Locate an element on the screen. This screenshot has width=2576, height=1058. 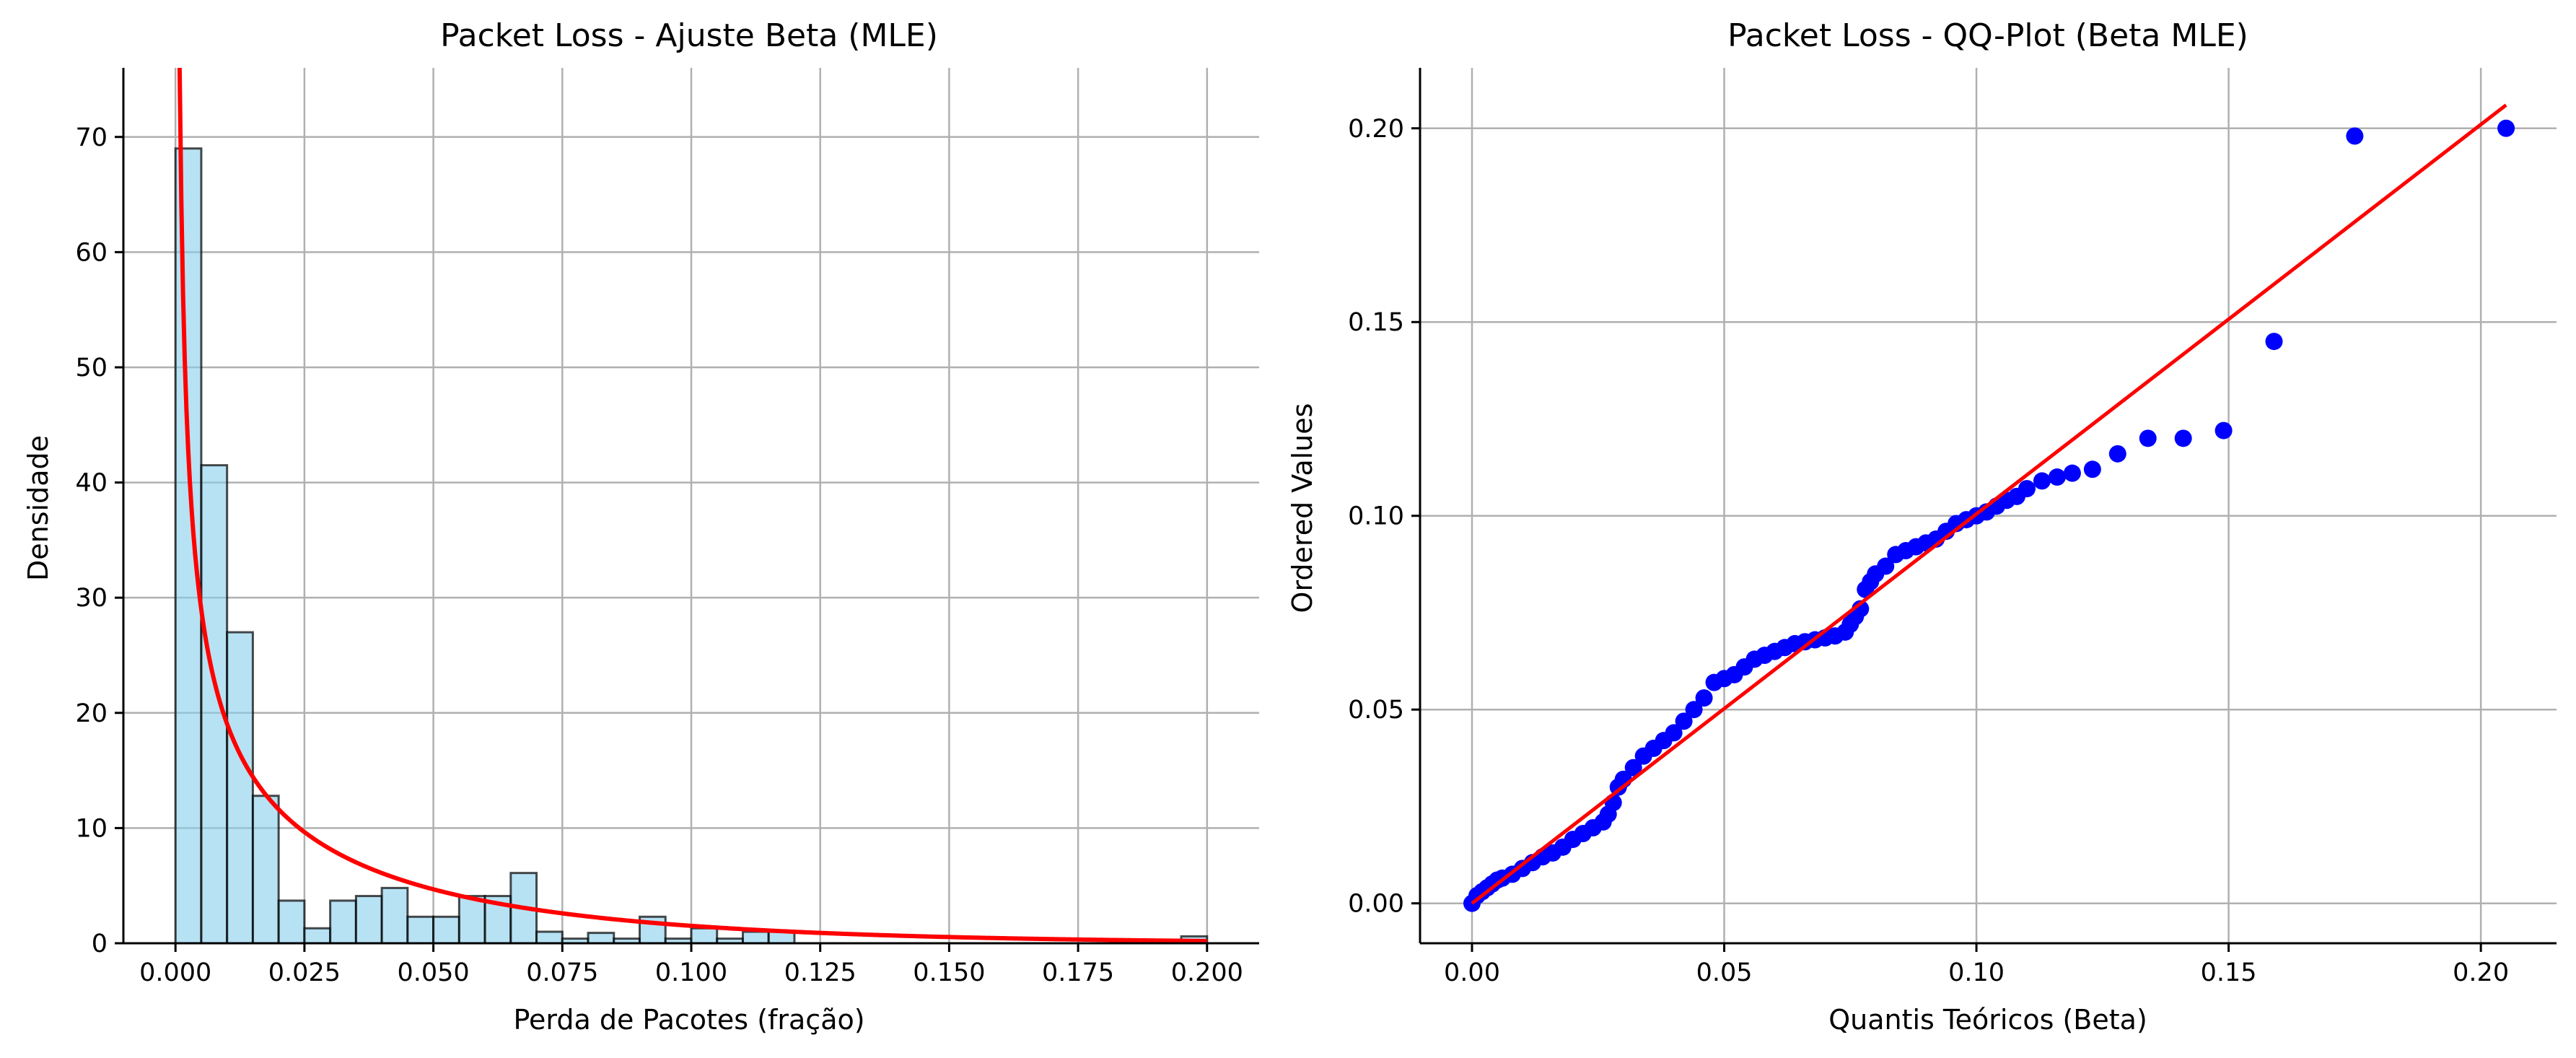
y-tick-label: 70 is located at coordinates (91, 137).